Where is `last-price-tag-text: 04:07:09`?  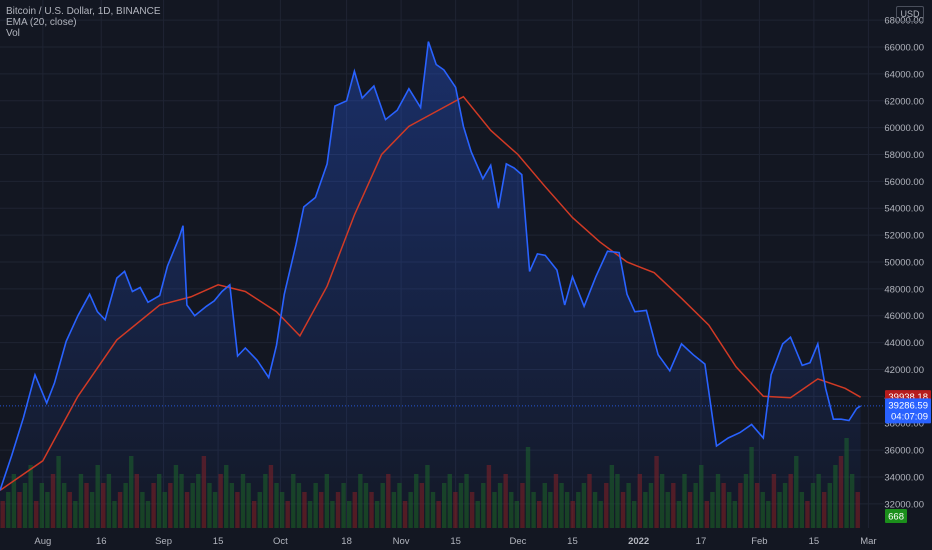
last-price-tag-text: 04:07:09 is located at coordinates (909, 416).